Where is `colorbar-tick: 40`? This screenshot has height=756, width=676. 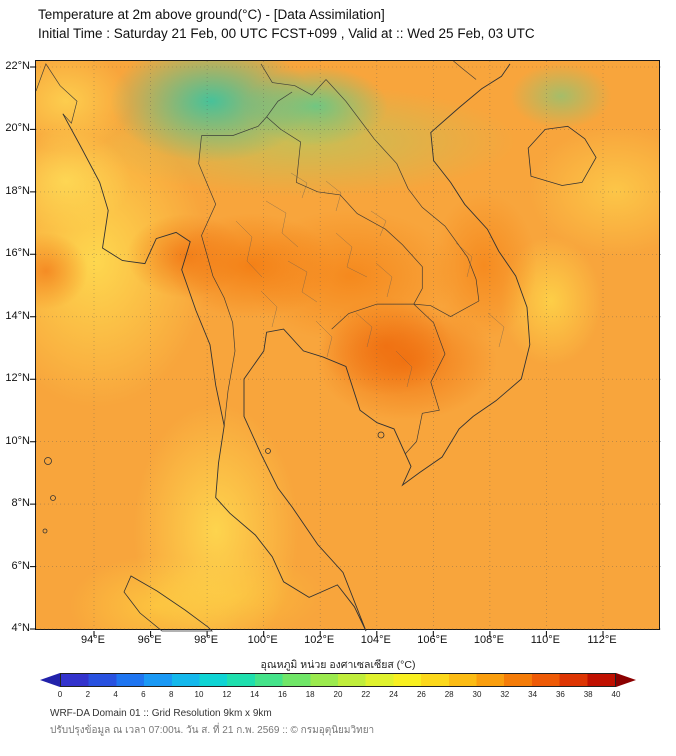
colorbar-tick: 40 is located at coordinates (616, 694).